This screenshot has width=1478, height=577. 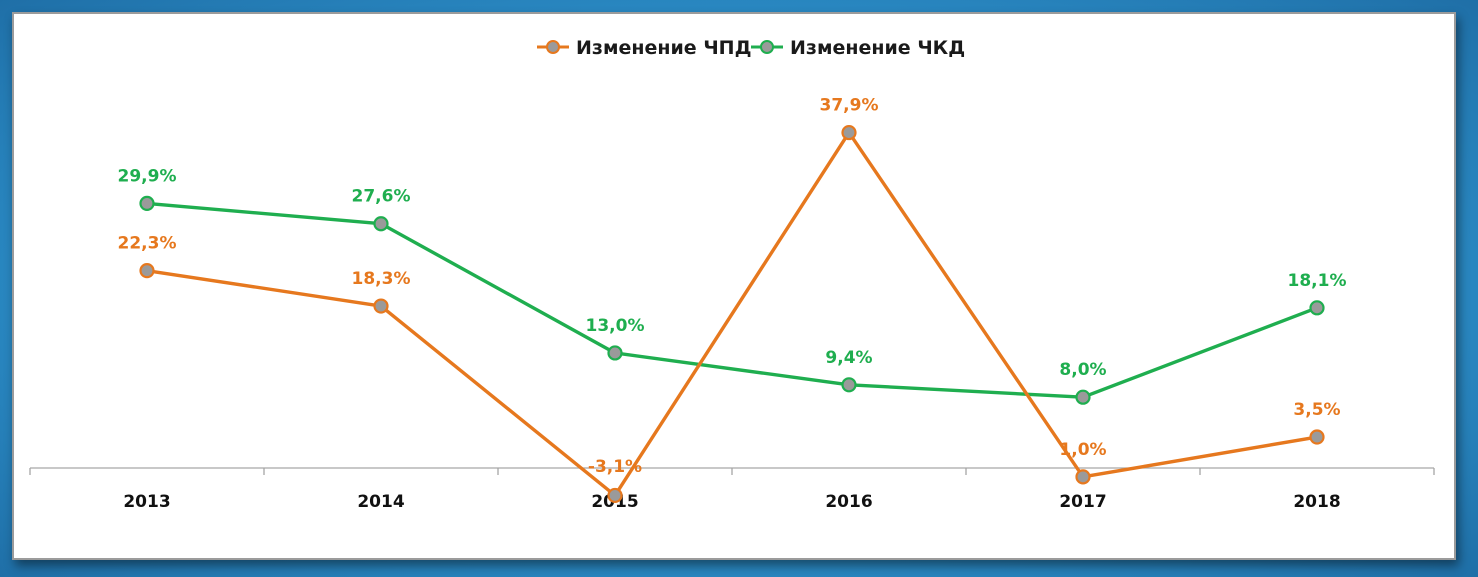 What do you see at coordinates (848, 358) in the screenshot?
I see `data-label-2-2016: 9,4%` at bounding box center [848, 358].